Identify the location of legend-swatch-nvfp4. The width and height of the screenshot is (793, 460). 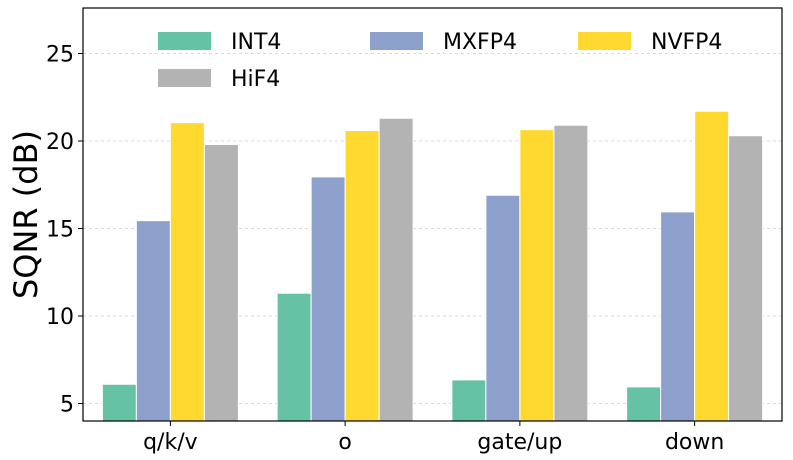
(604, 41).